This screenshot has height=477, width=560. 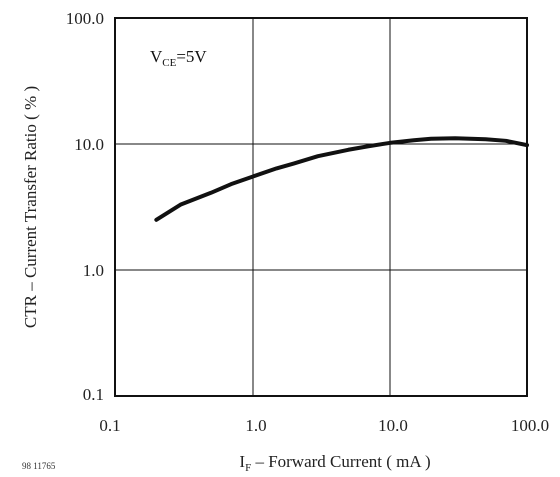 I want to click on y-tick-label: 1.0, so click(x=93, y=270).